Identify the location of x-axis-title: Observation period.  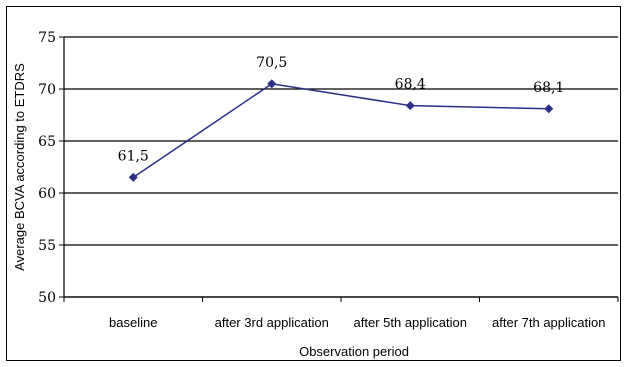
(354, 351).